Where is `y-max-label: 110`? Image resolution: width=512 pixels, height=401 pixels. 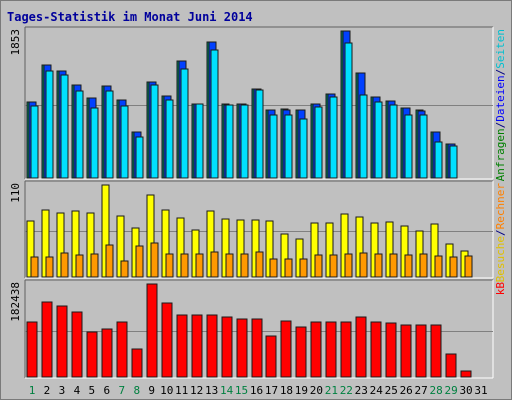 y-max-label: 110 is located at coordinates (15, 193).